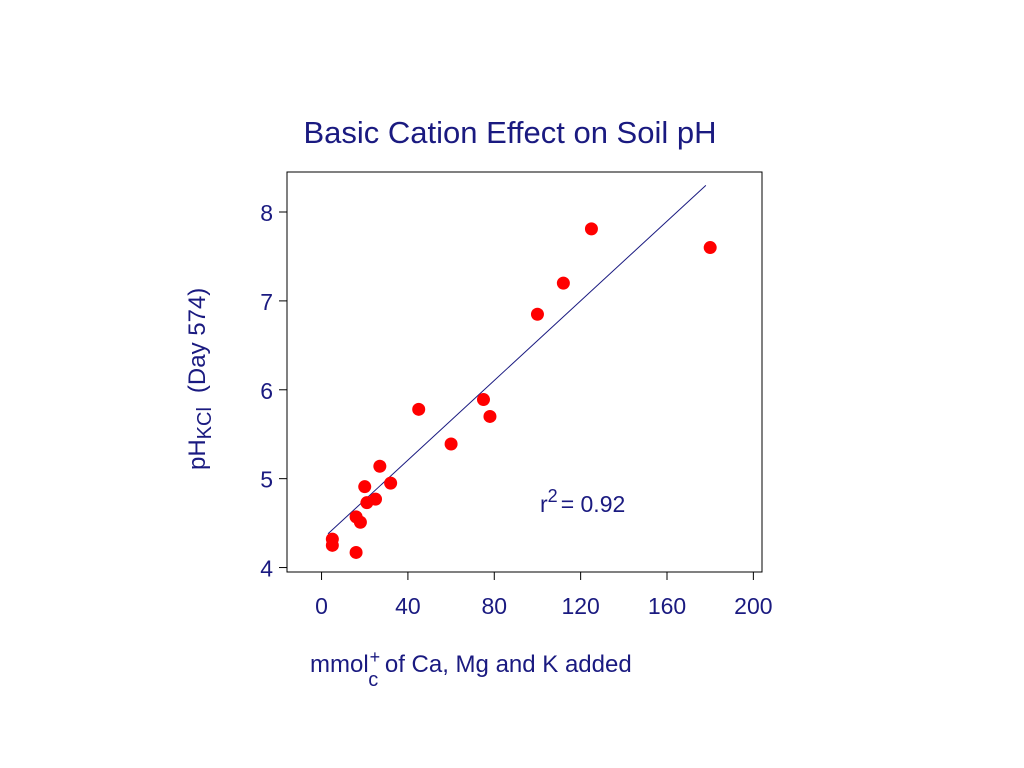 The width and height of the screenshot is (1024, 768). I want to click on x-axis-ticks: 0 40 80 120 160 200, so click(544, 595).